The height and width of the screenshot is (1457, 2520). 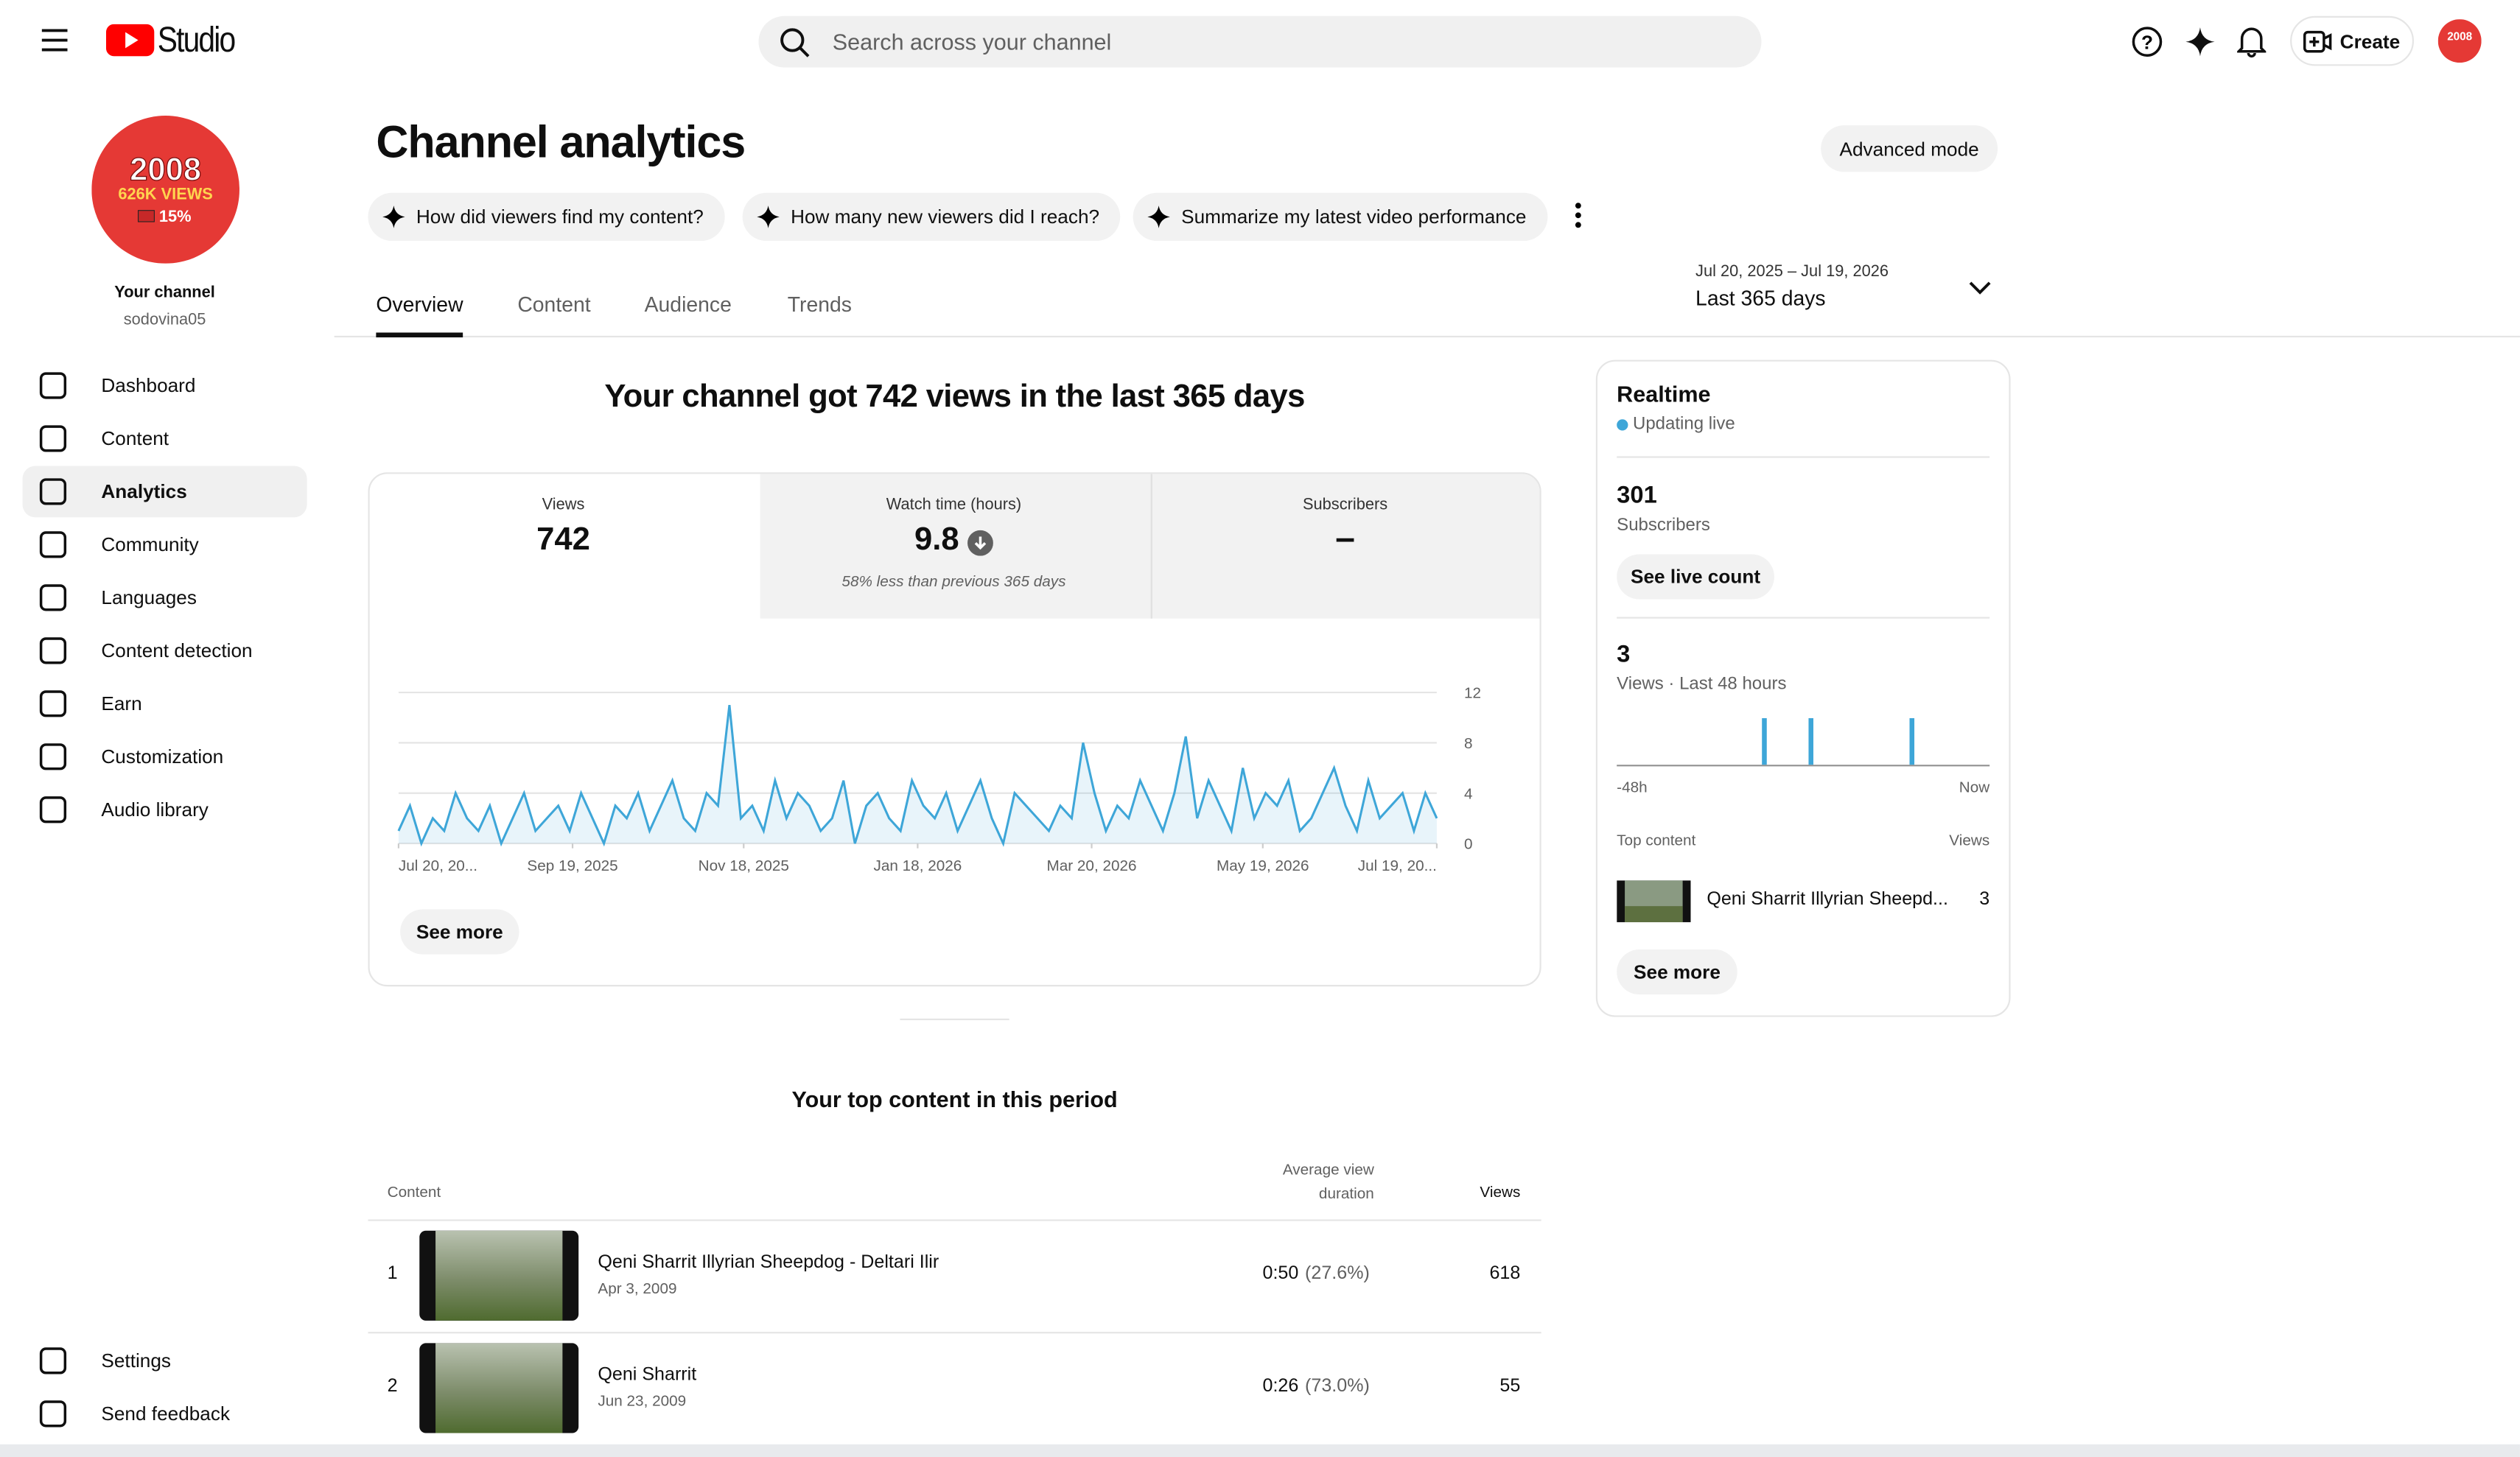 What do you see at coordinates (2459, 41) in the screenshot?
I see `account-avatar: 2008` at bounding box center [2459, 41].